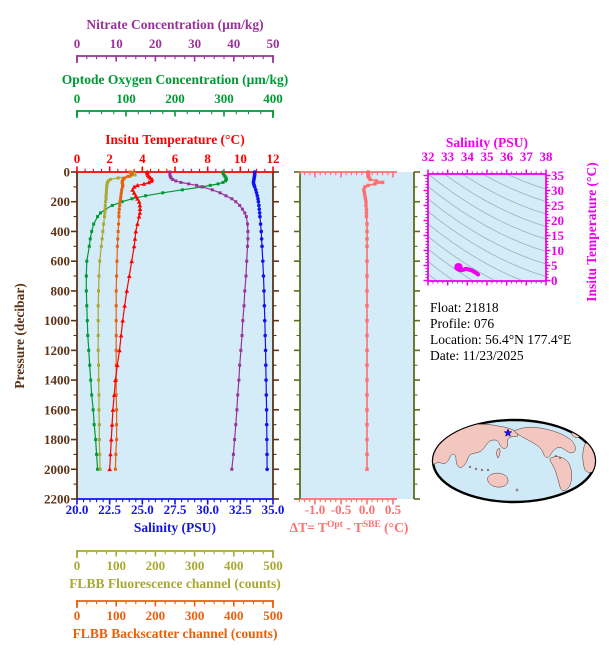 This screenshot has width=609, height=668. What do you see at coordinates (554, 280) in the screenshot?
I see `ts-temperature-tick-label: 0` at bounding box center [554, 280].